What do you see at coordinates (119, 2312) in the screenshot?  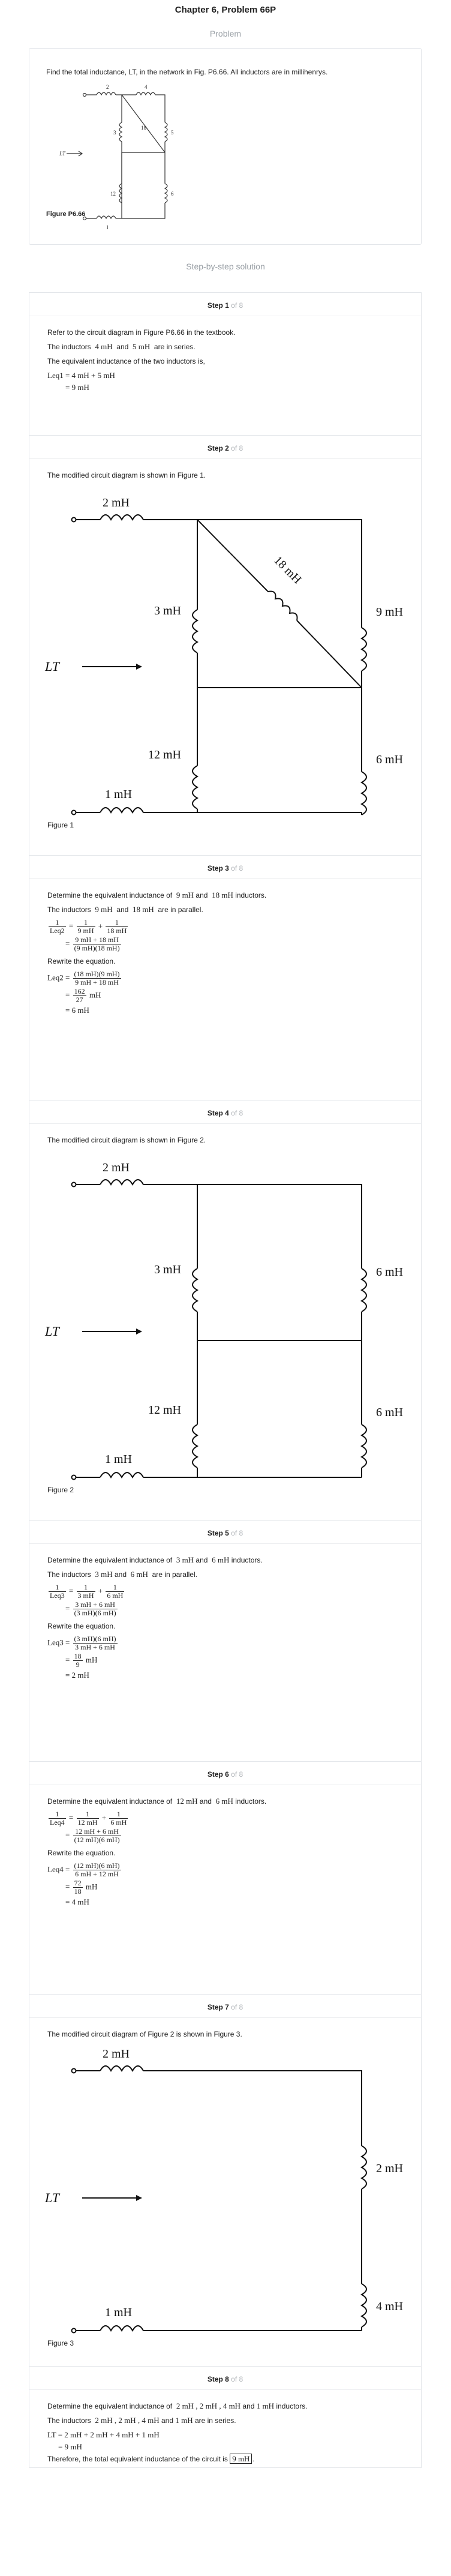 I see `fig3-label-1mh: 1 mH` at bounding box center [119, 2312].